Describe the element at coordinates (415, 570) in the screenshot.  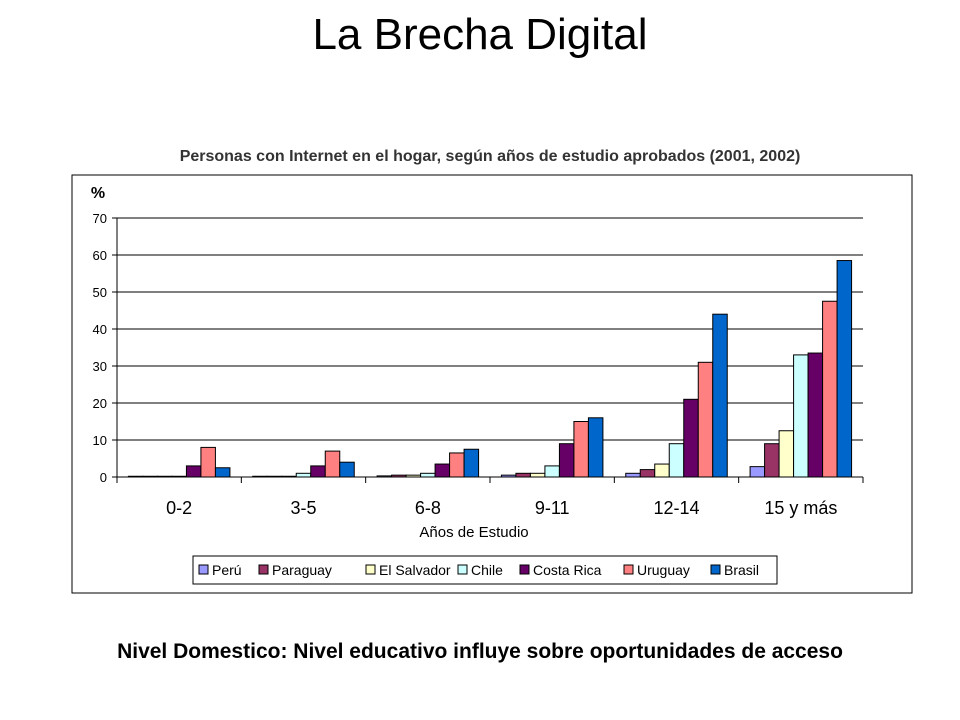
I see `legend-label: El Salvador` at that location.